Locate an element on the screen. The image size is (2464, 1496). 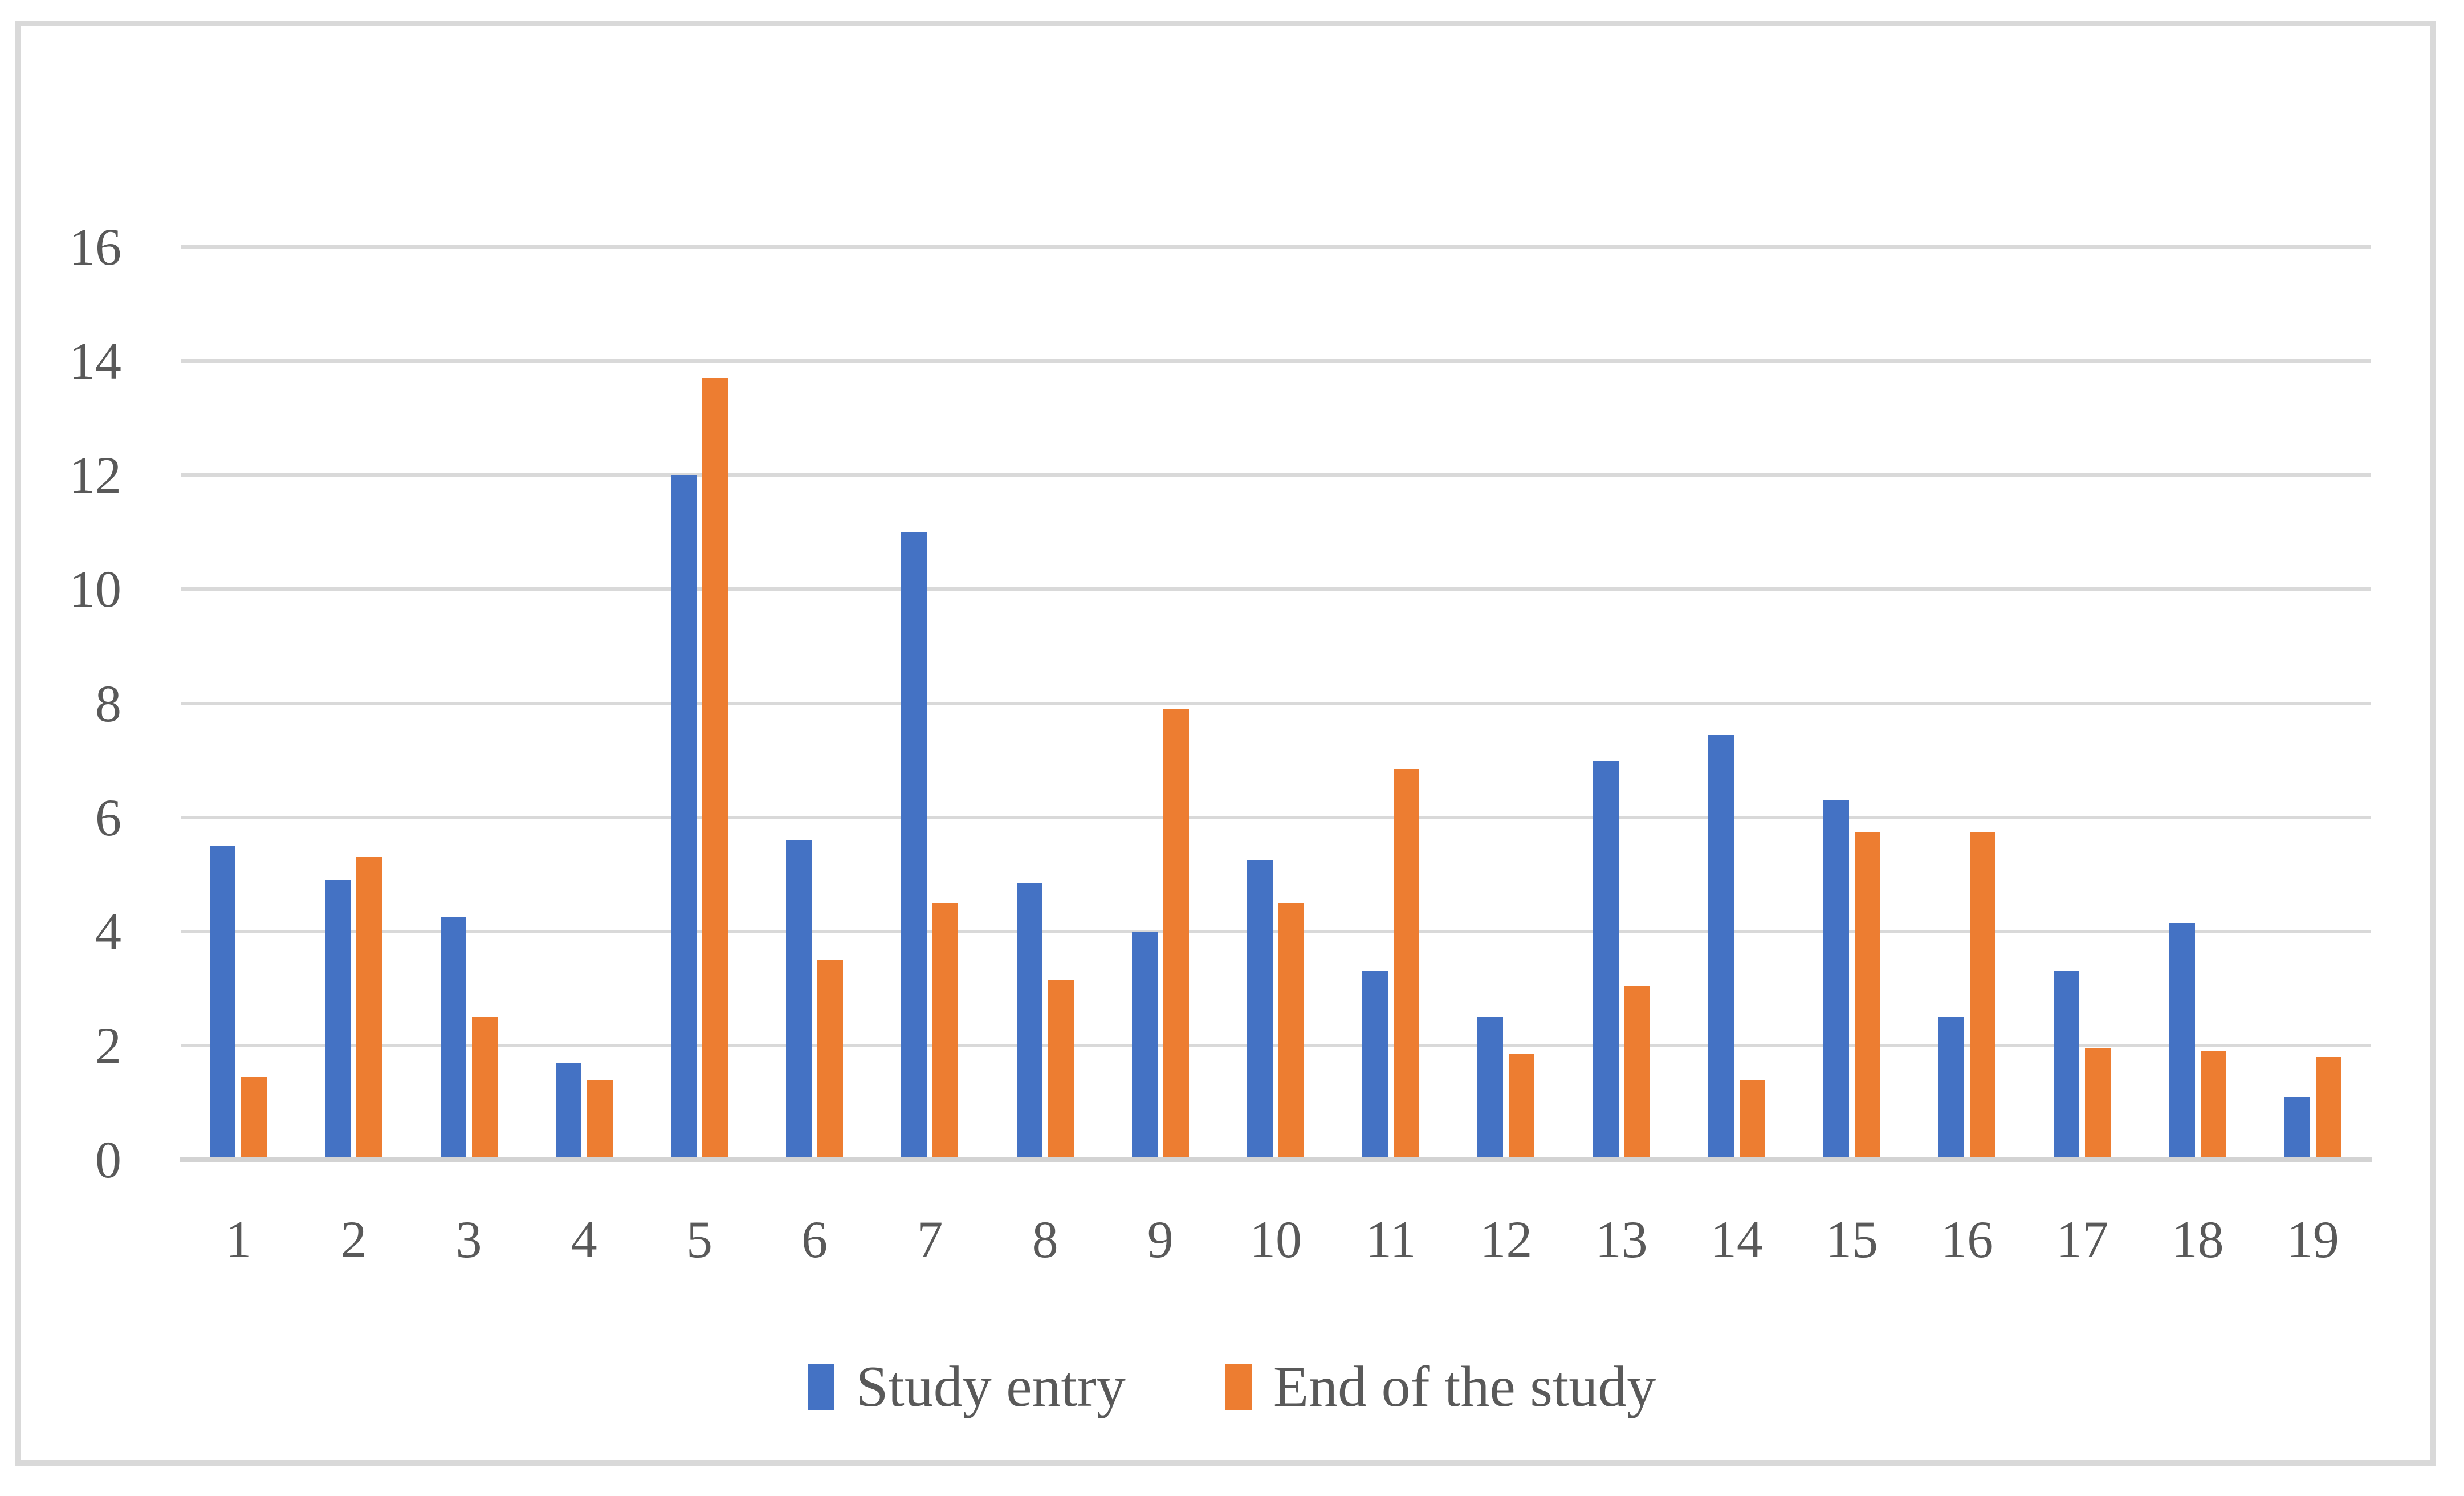
y-tick-label-4: 4 is located at coordinates (108, 931).